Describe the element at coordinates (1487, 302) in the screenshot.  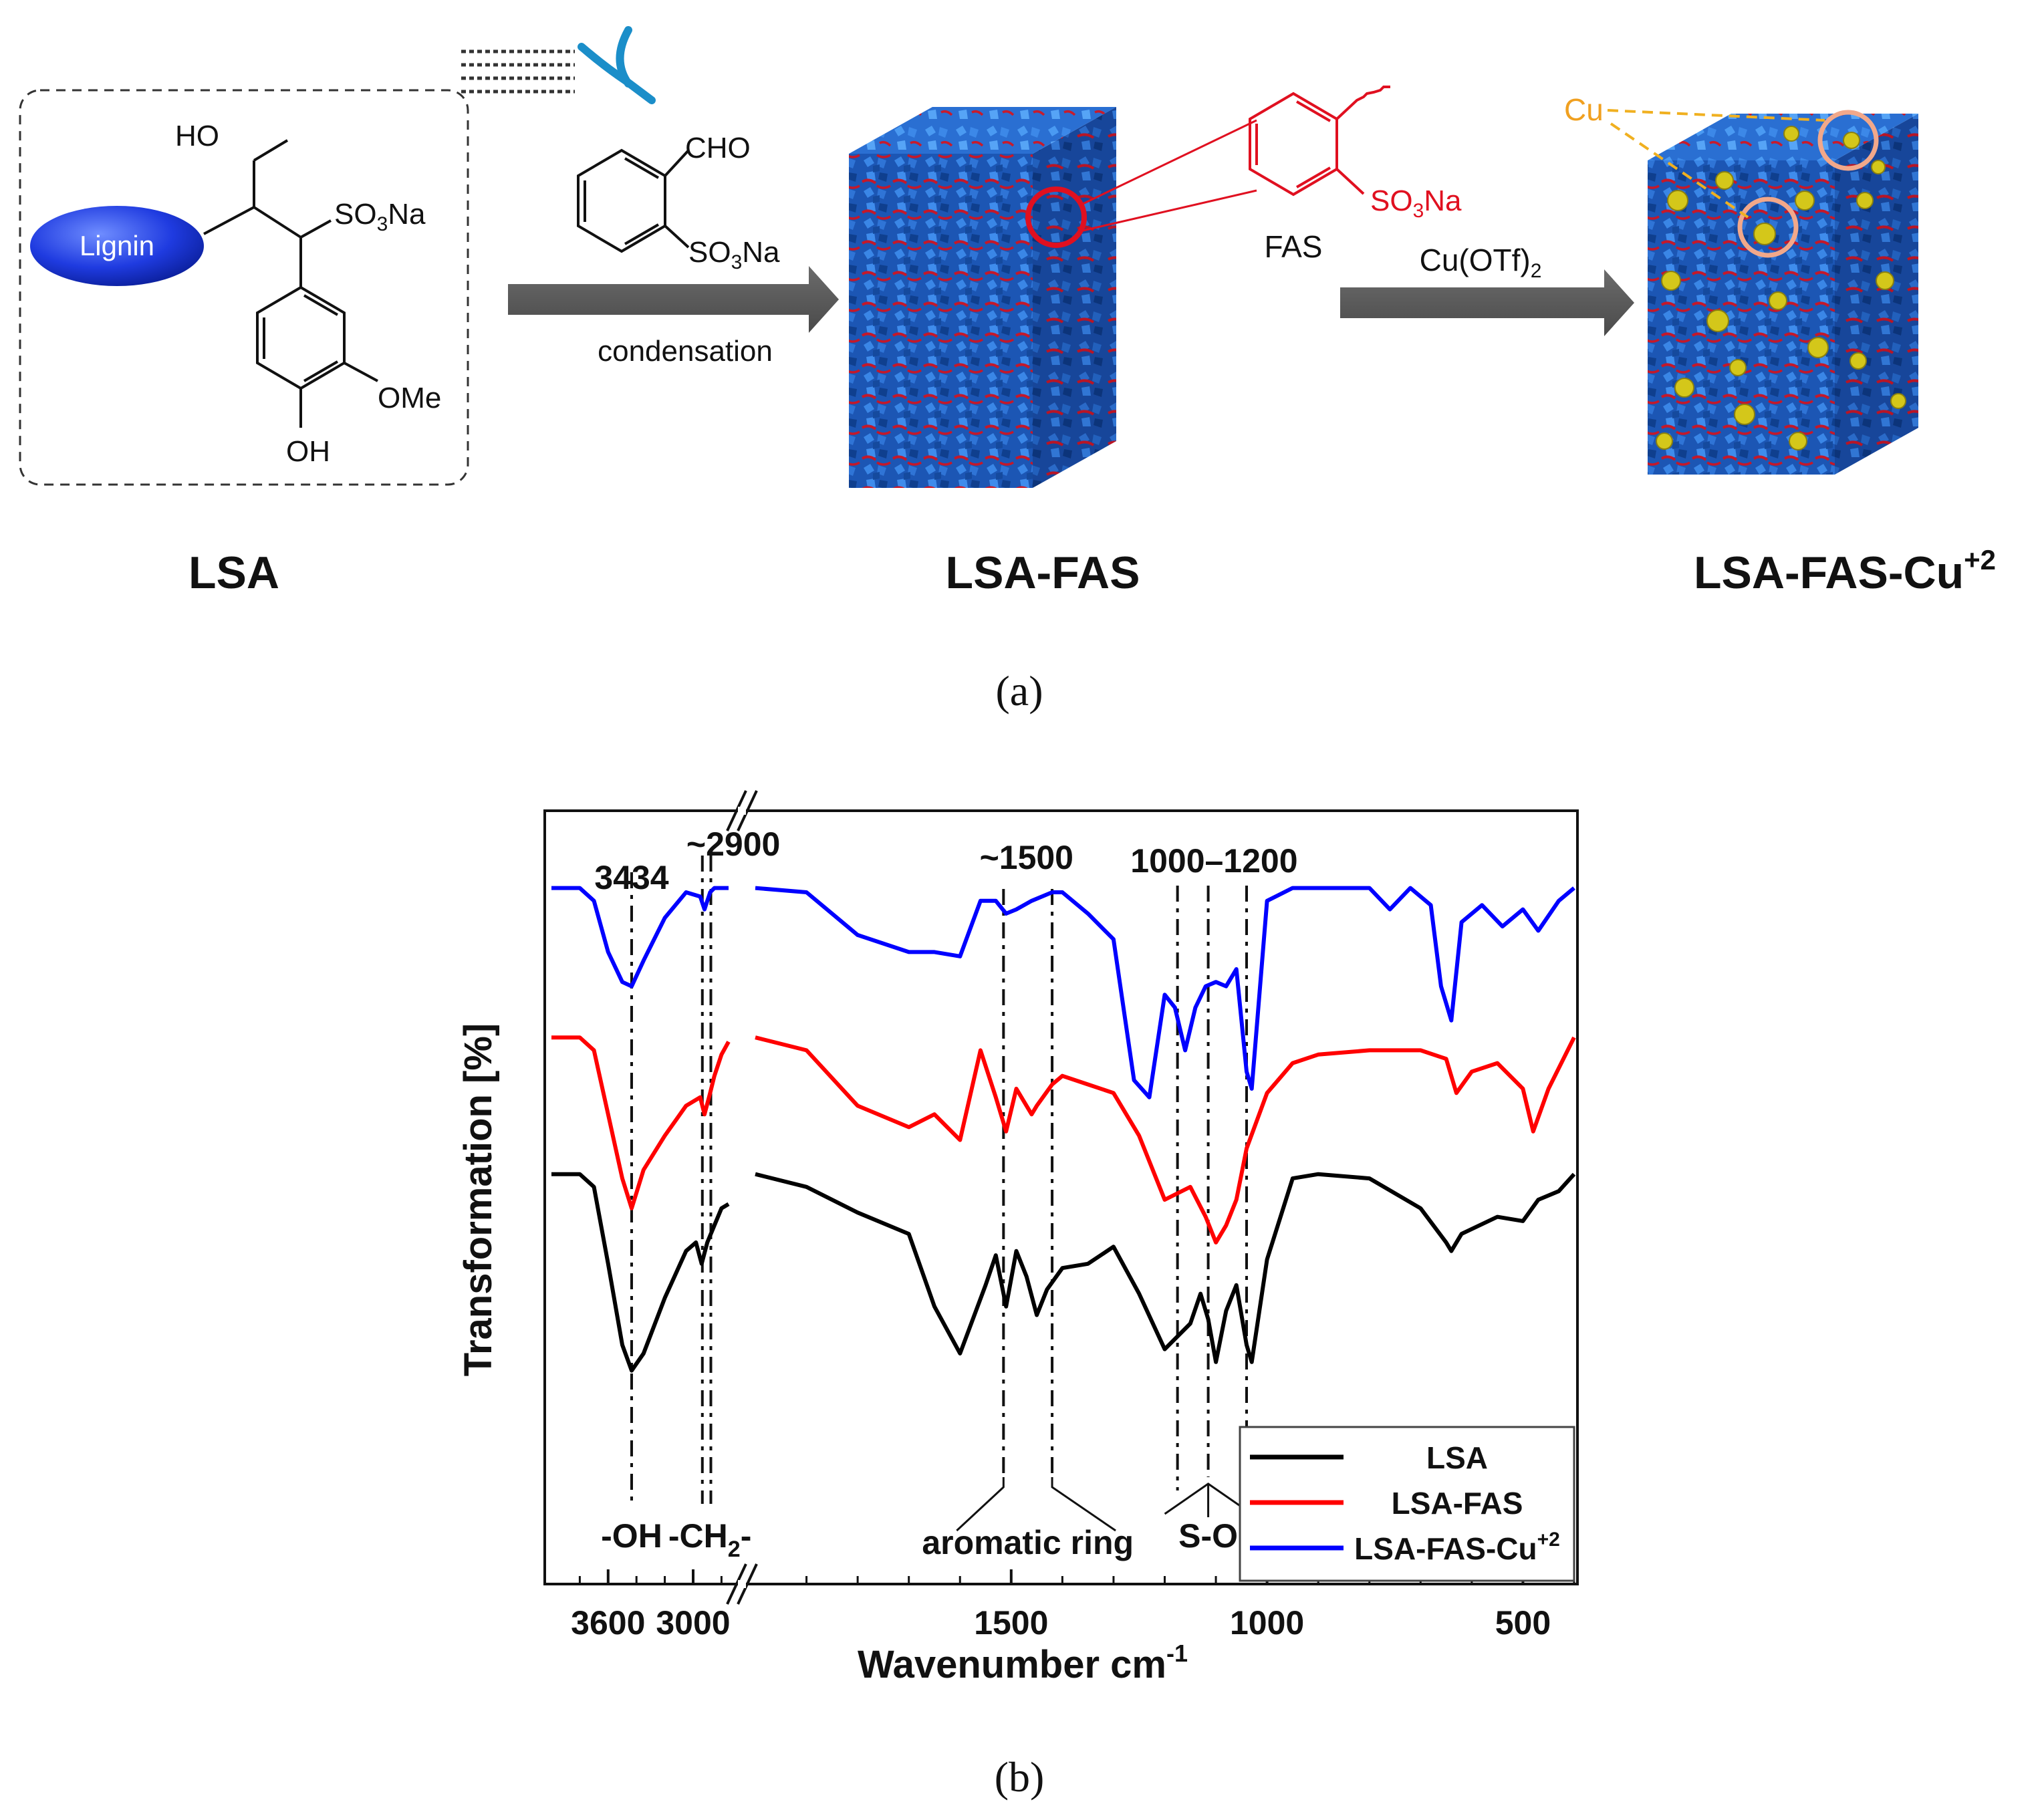
I see `cu-loading-arrow` at that location.